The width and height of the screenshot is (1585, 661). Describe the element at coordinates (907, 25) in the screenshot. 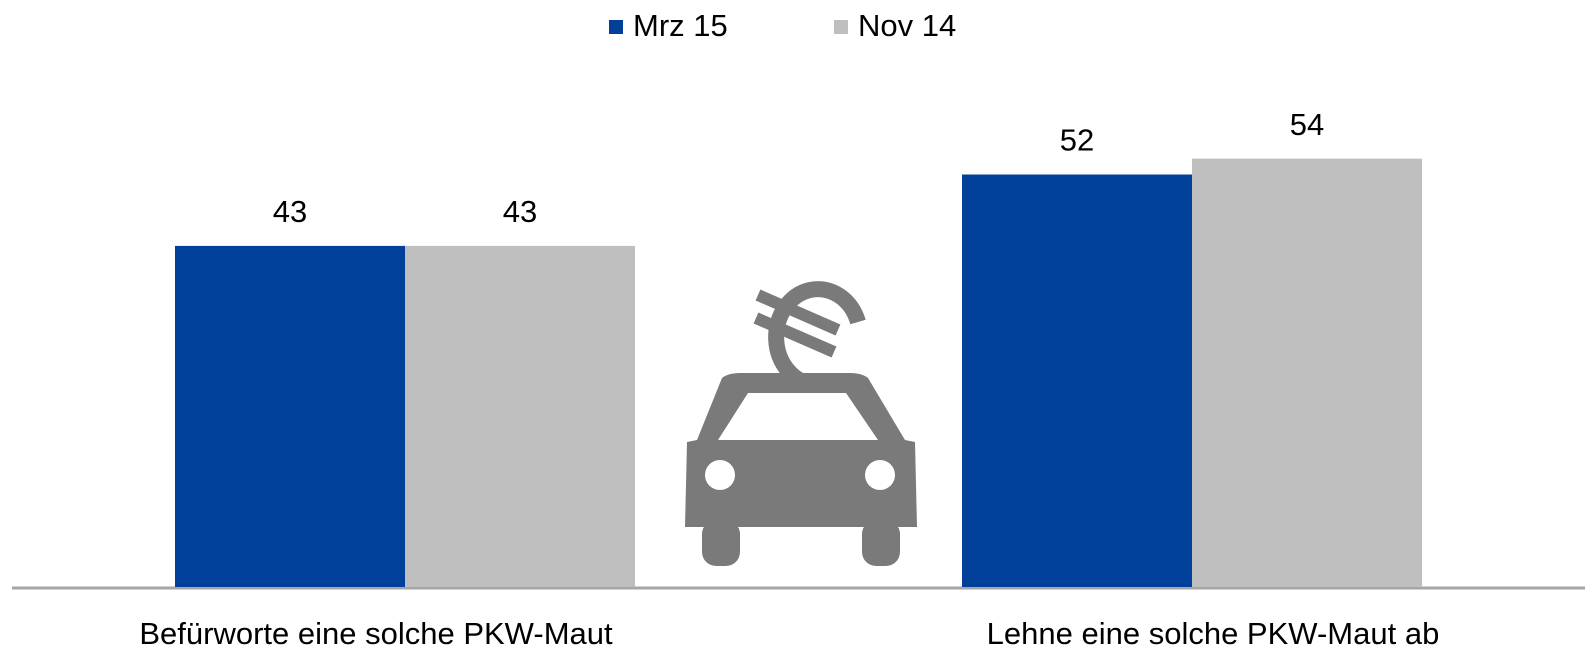

I see `legend-label: Nov 14` at that location.